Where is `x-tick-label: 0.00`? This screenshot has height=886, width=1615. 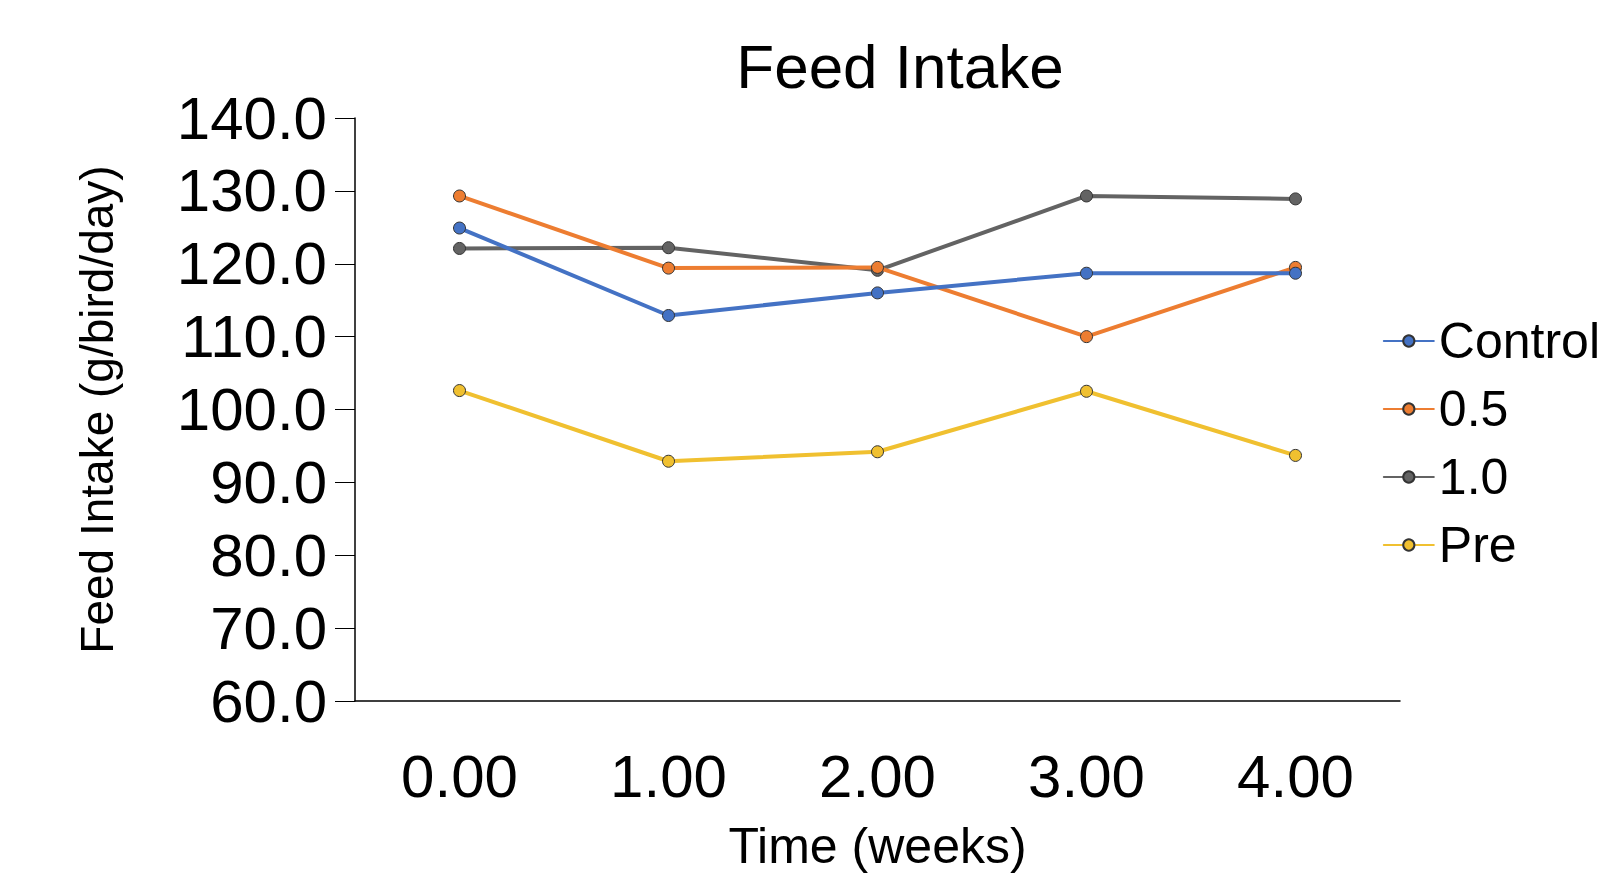 x-tick-label: 0.00 is located at coordinates (459, 776).